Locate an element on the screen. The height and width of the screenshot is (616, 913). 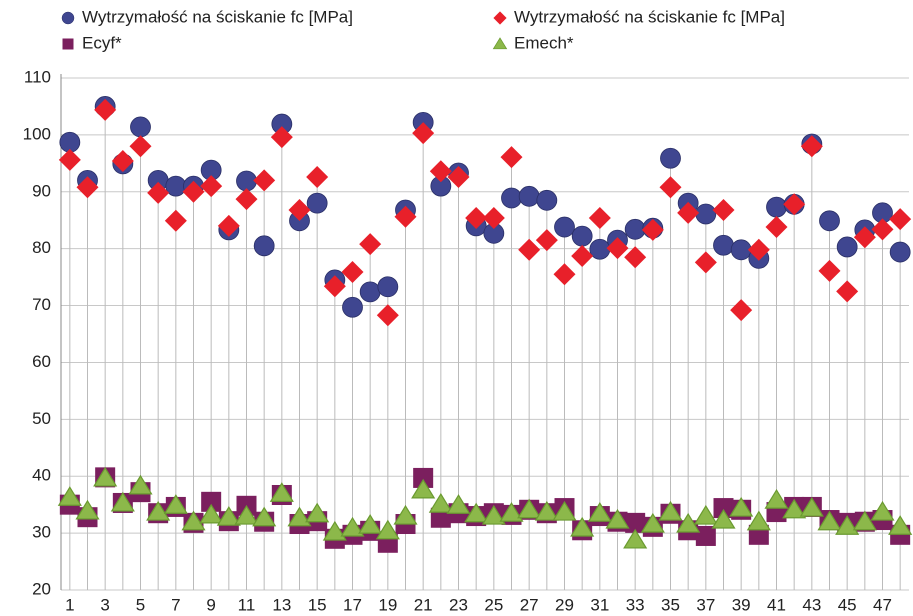
x-tick-label: 3 is located at coordinates (104, 604).